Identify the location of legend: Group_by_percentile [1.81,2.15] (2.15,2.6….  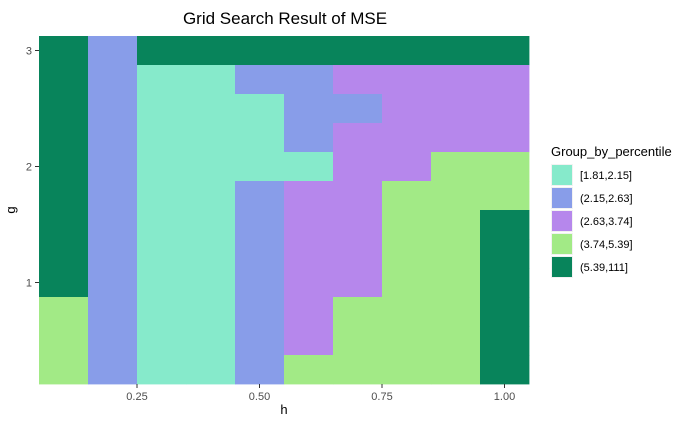
(611, 211).